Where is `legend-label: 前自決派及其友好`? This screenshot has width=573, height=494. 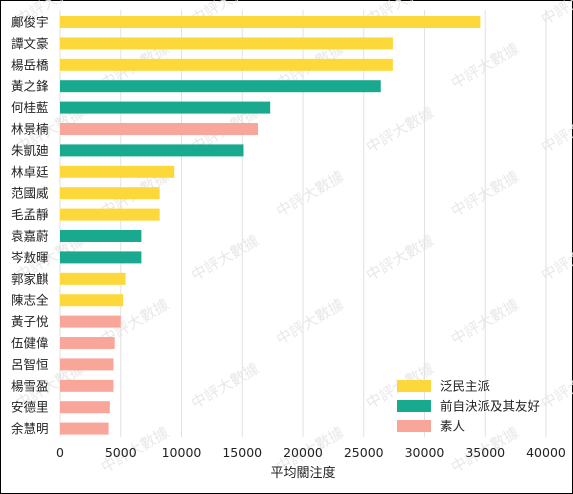
legend-label: 前自決派及其友好 is located at coordinates (490, 406).